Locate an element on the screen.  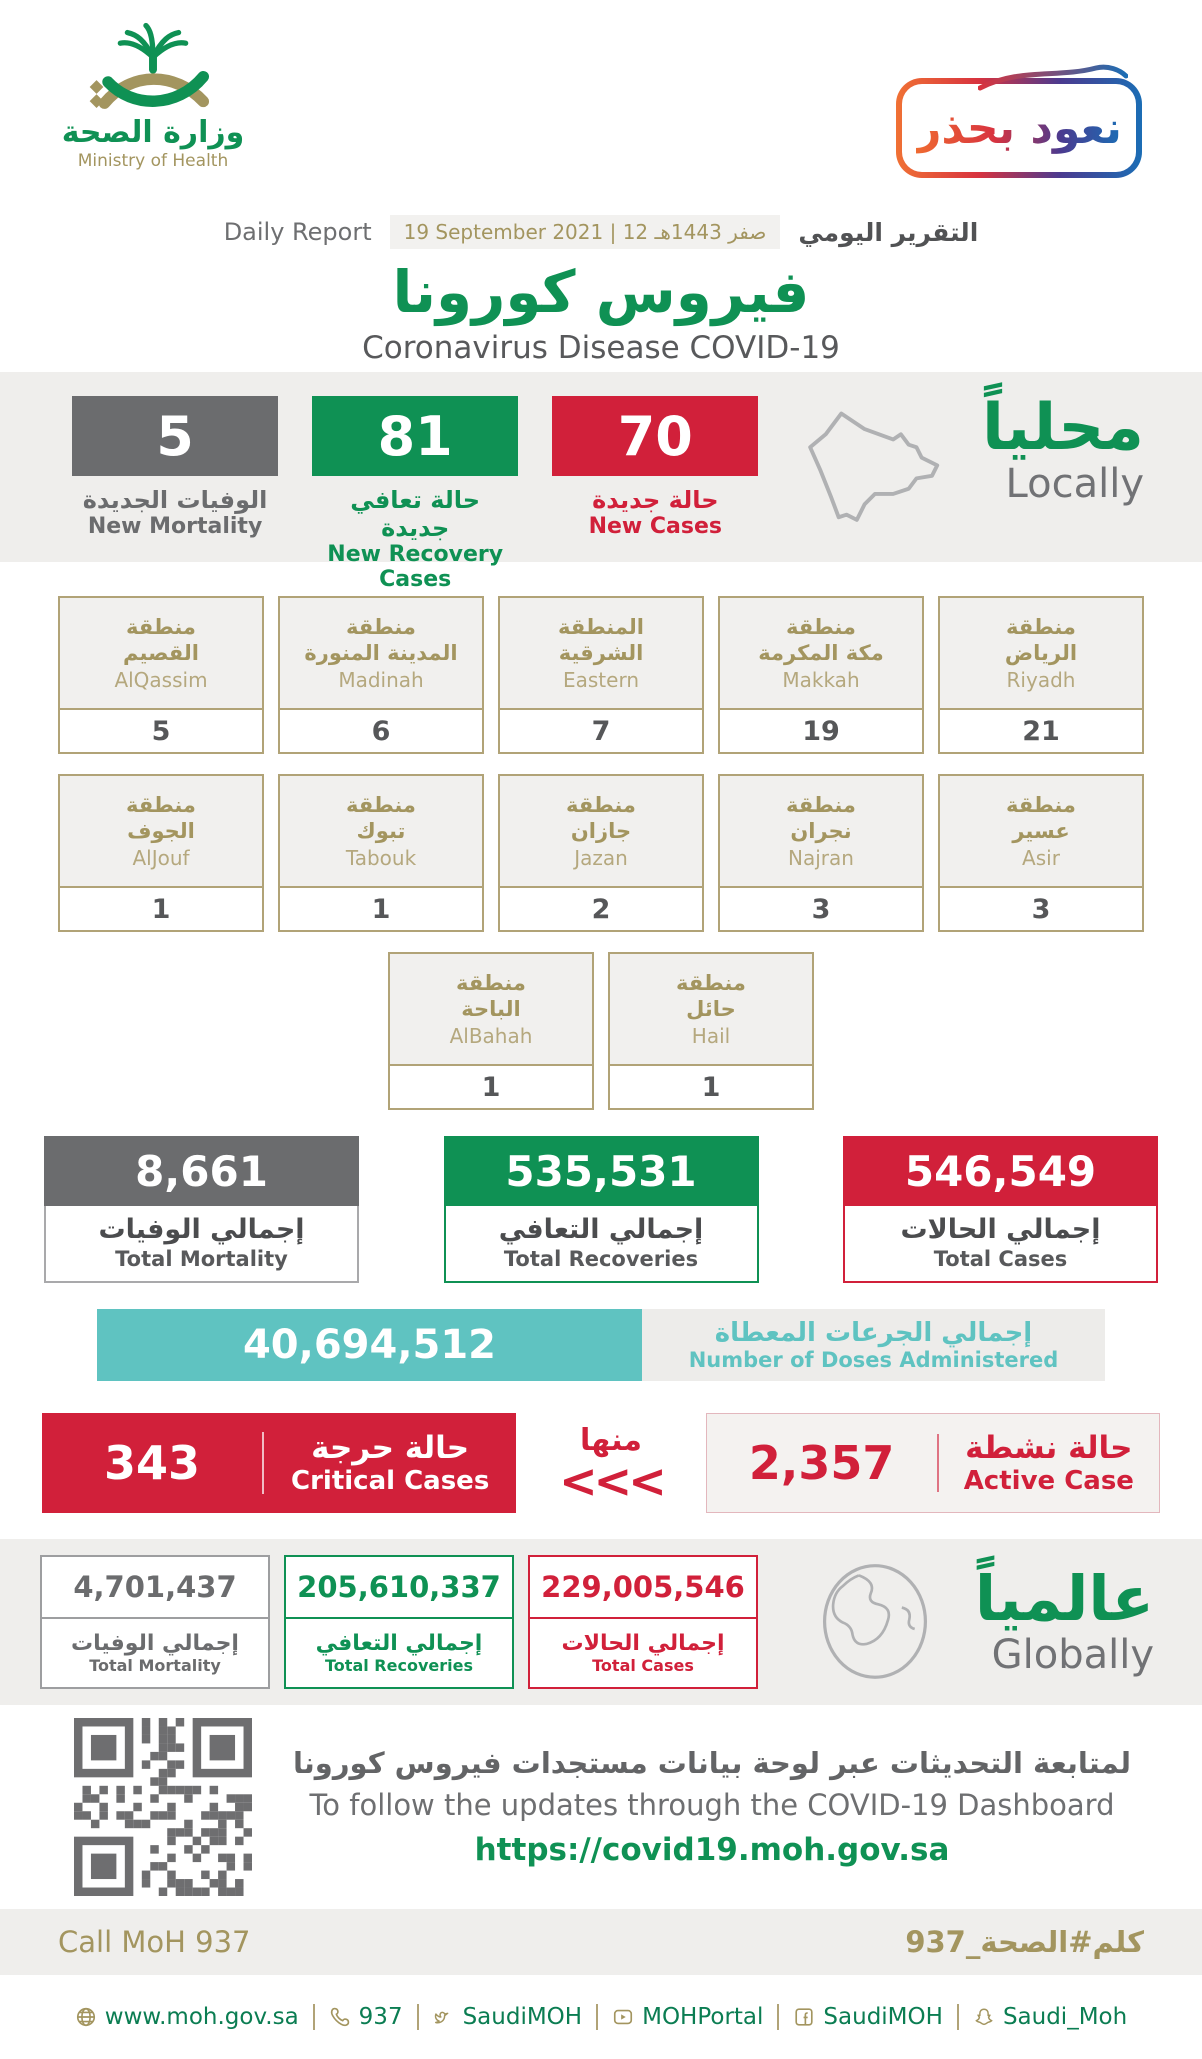
region-card-makkah: منطقة مكة المكرمة Makkah 19 is located at coordinates (821, 675).